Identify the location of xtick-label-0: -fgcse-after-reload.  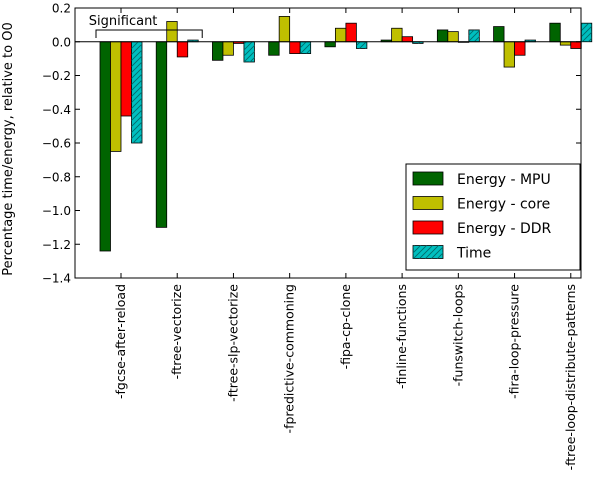
(120, 341).